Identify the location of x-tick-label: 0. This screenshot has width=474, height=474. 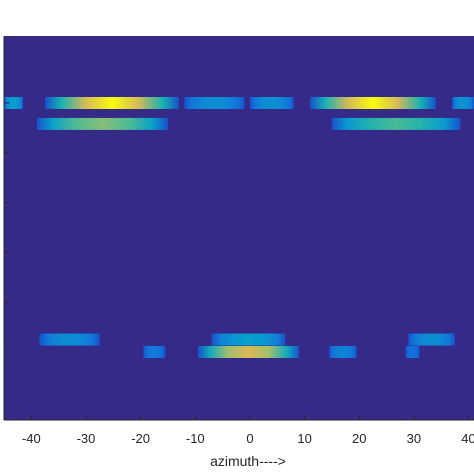
(249, 438).